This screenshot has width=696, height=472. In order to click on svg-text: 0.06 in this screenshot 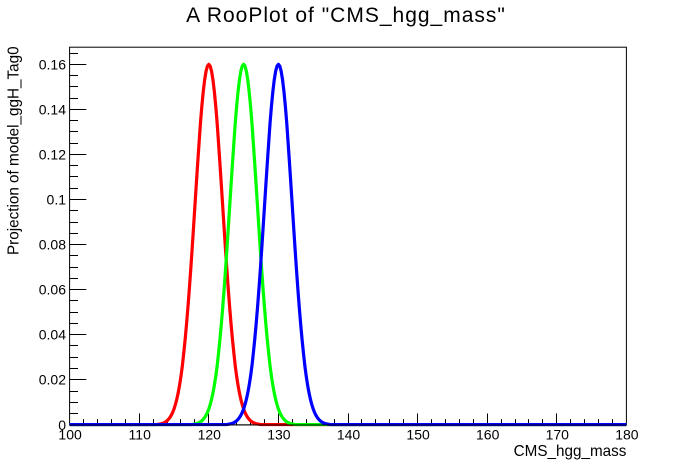, I will do `click(52, 290)`.